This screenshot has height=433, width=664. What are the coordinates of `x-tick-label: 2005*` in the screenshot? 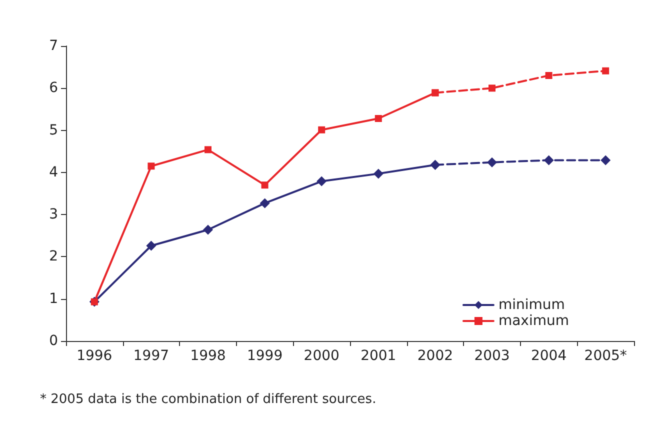 It's located at (605, 356).